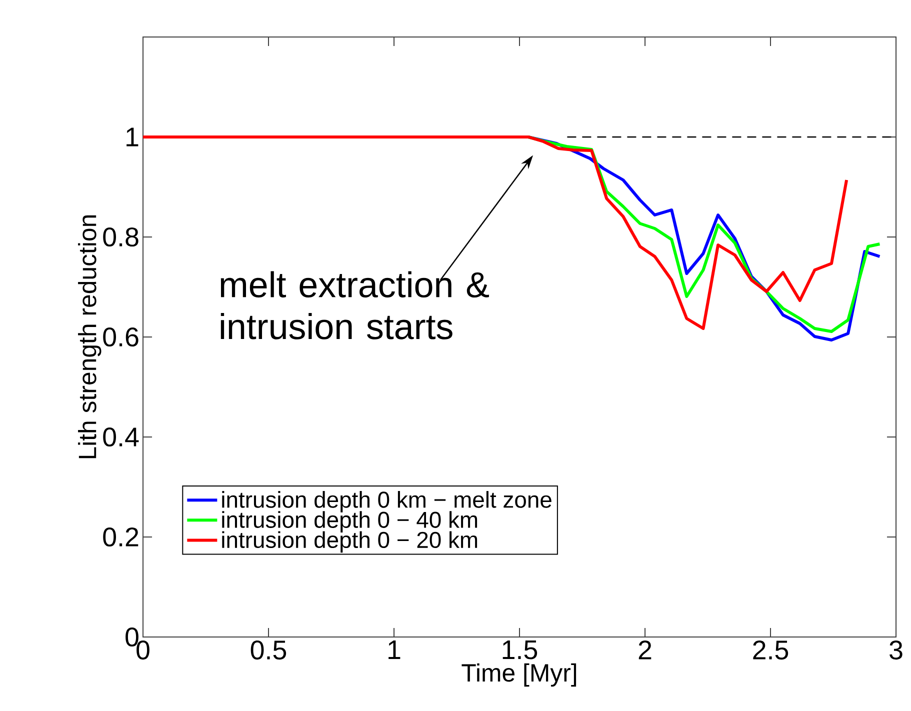 The image size is (911, 711). What do you see at coordinates (120, 337) in the screenshot?
I see `y-tick-label: 0.6` at bounding box center [120, 337].